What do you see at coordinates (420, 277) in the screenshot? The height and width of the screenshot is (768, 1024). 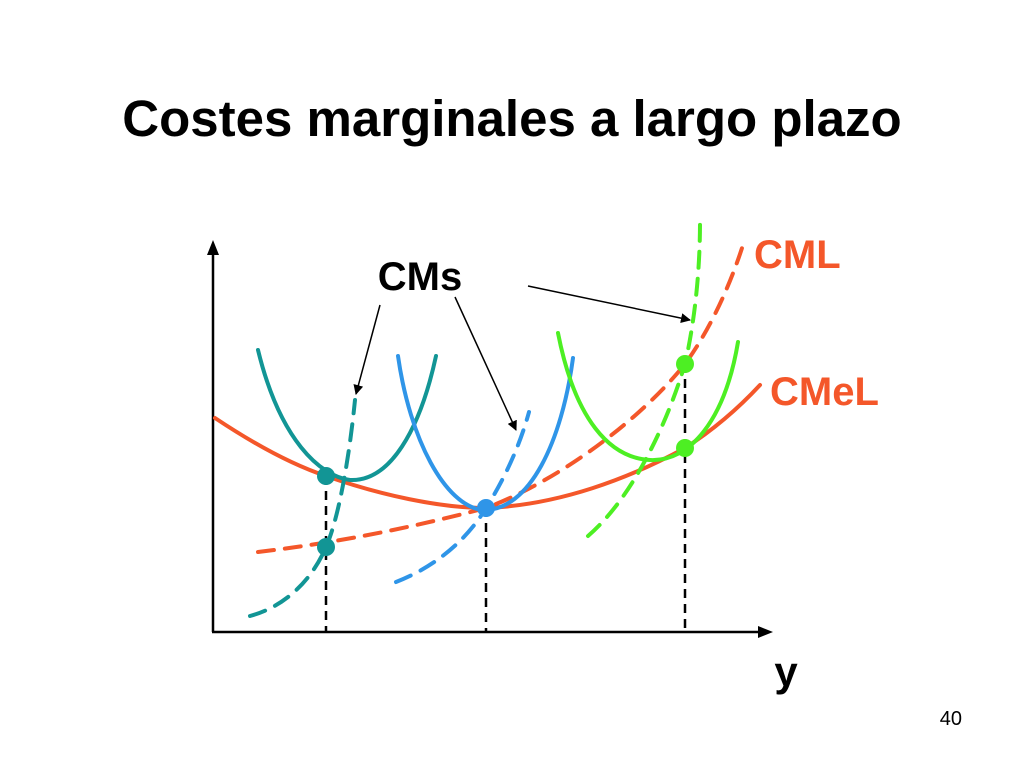 I see `short-run-marginal-cost-label: CMs` at bounding box center [420, 277].